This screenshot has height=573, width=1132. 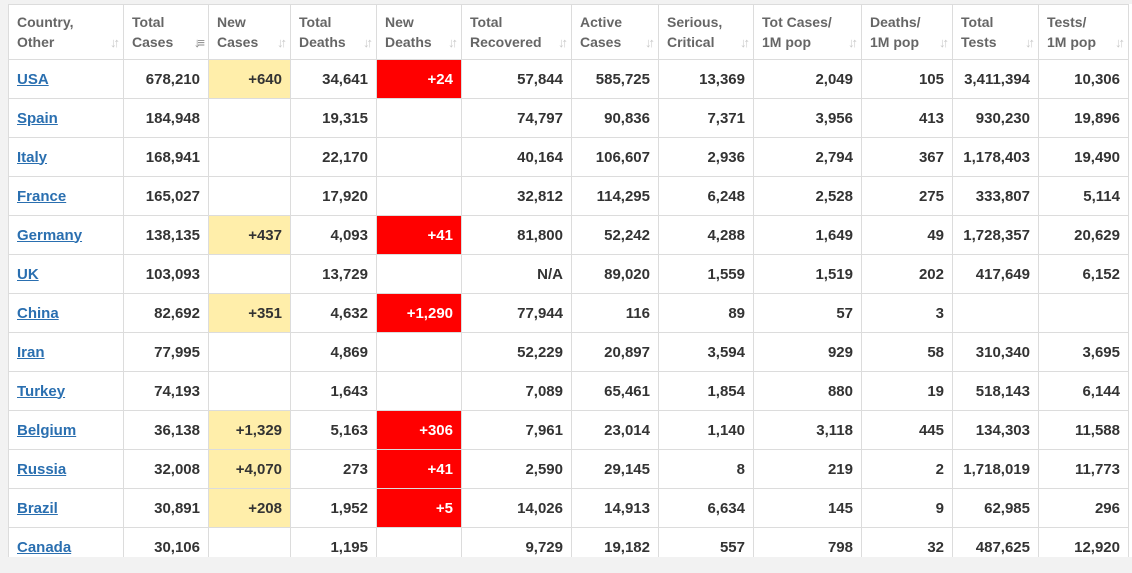 I want to click on total-recovered-cell: 81,800, so click(x=516, y=235).